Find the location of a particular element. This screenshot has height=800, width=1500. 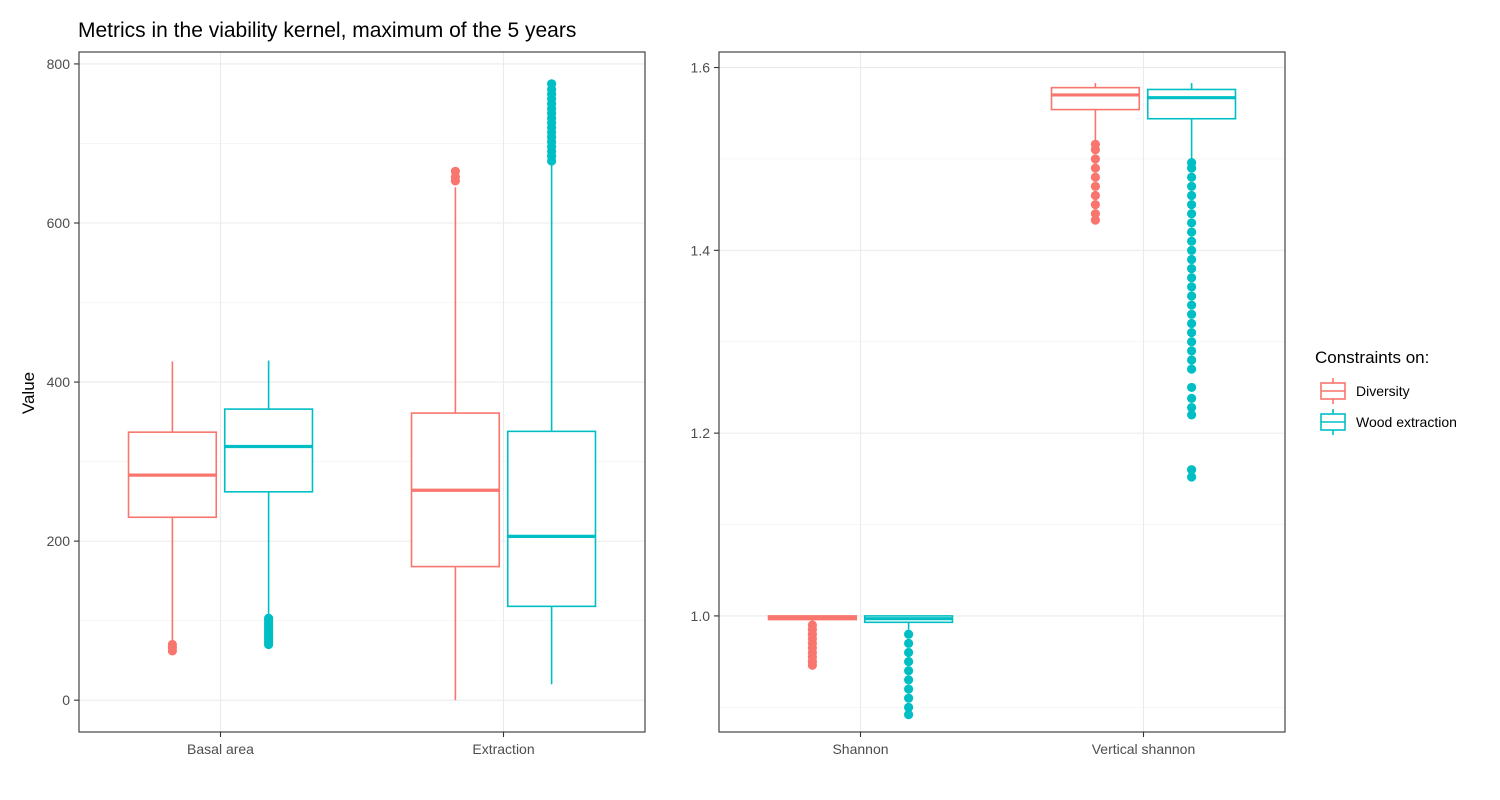

y-tick-label: 0 is located at coordinates (66, 700).